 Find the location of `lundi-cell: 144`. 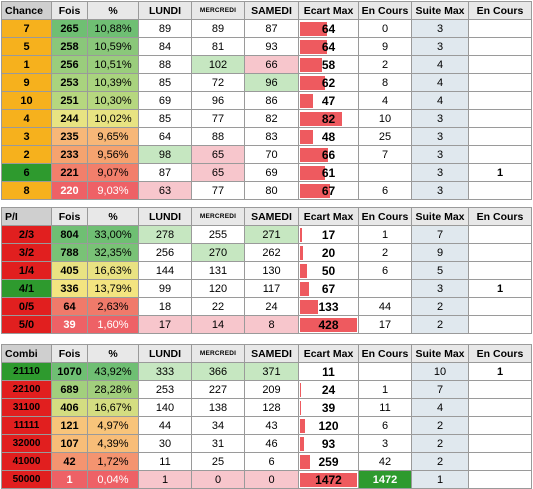

lundi-cell: 144 is located at coordinates (165, 270).